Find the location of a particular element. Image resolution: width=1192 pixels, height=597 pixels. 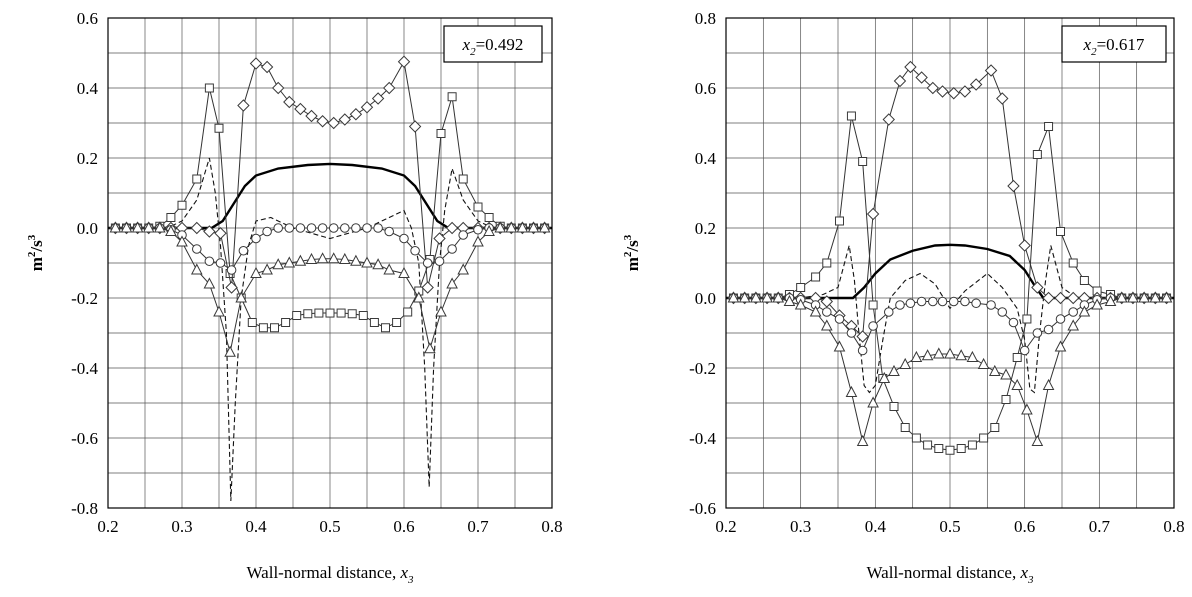

y-tick-label: -0.4 is located at coordinates (702, 438).